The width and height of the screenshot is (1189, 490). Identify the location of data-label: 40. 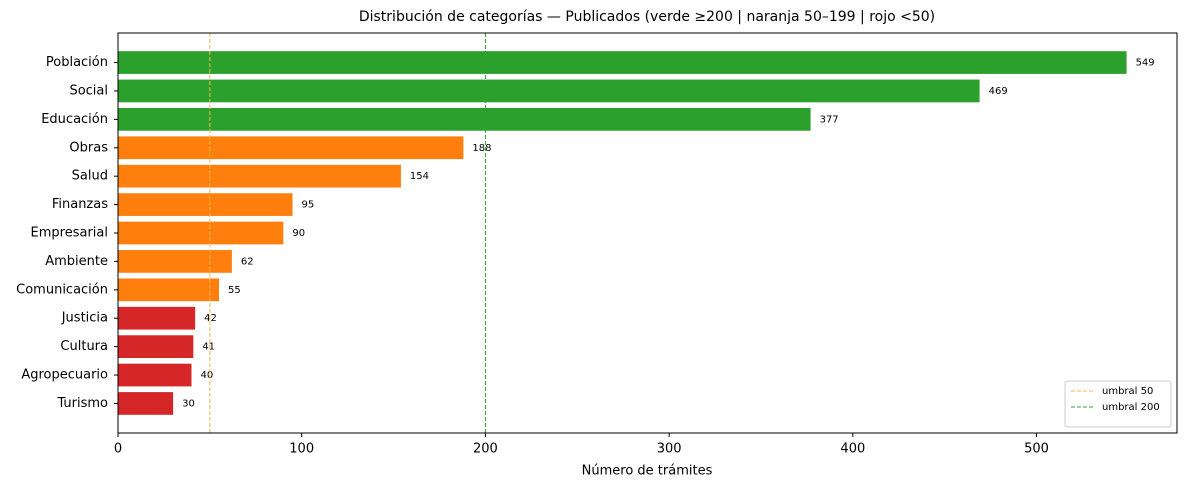
(206, 375).